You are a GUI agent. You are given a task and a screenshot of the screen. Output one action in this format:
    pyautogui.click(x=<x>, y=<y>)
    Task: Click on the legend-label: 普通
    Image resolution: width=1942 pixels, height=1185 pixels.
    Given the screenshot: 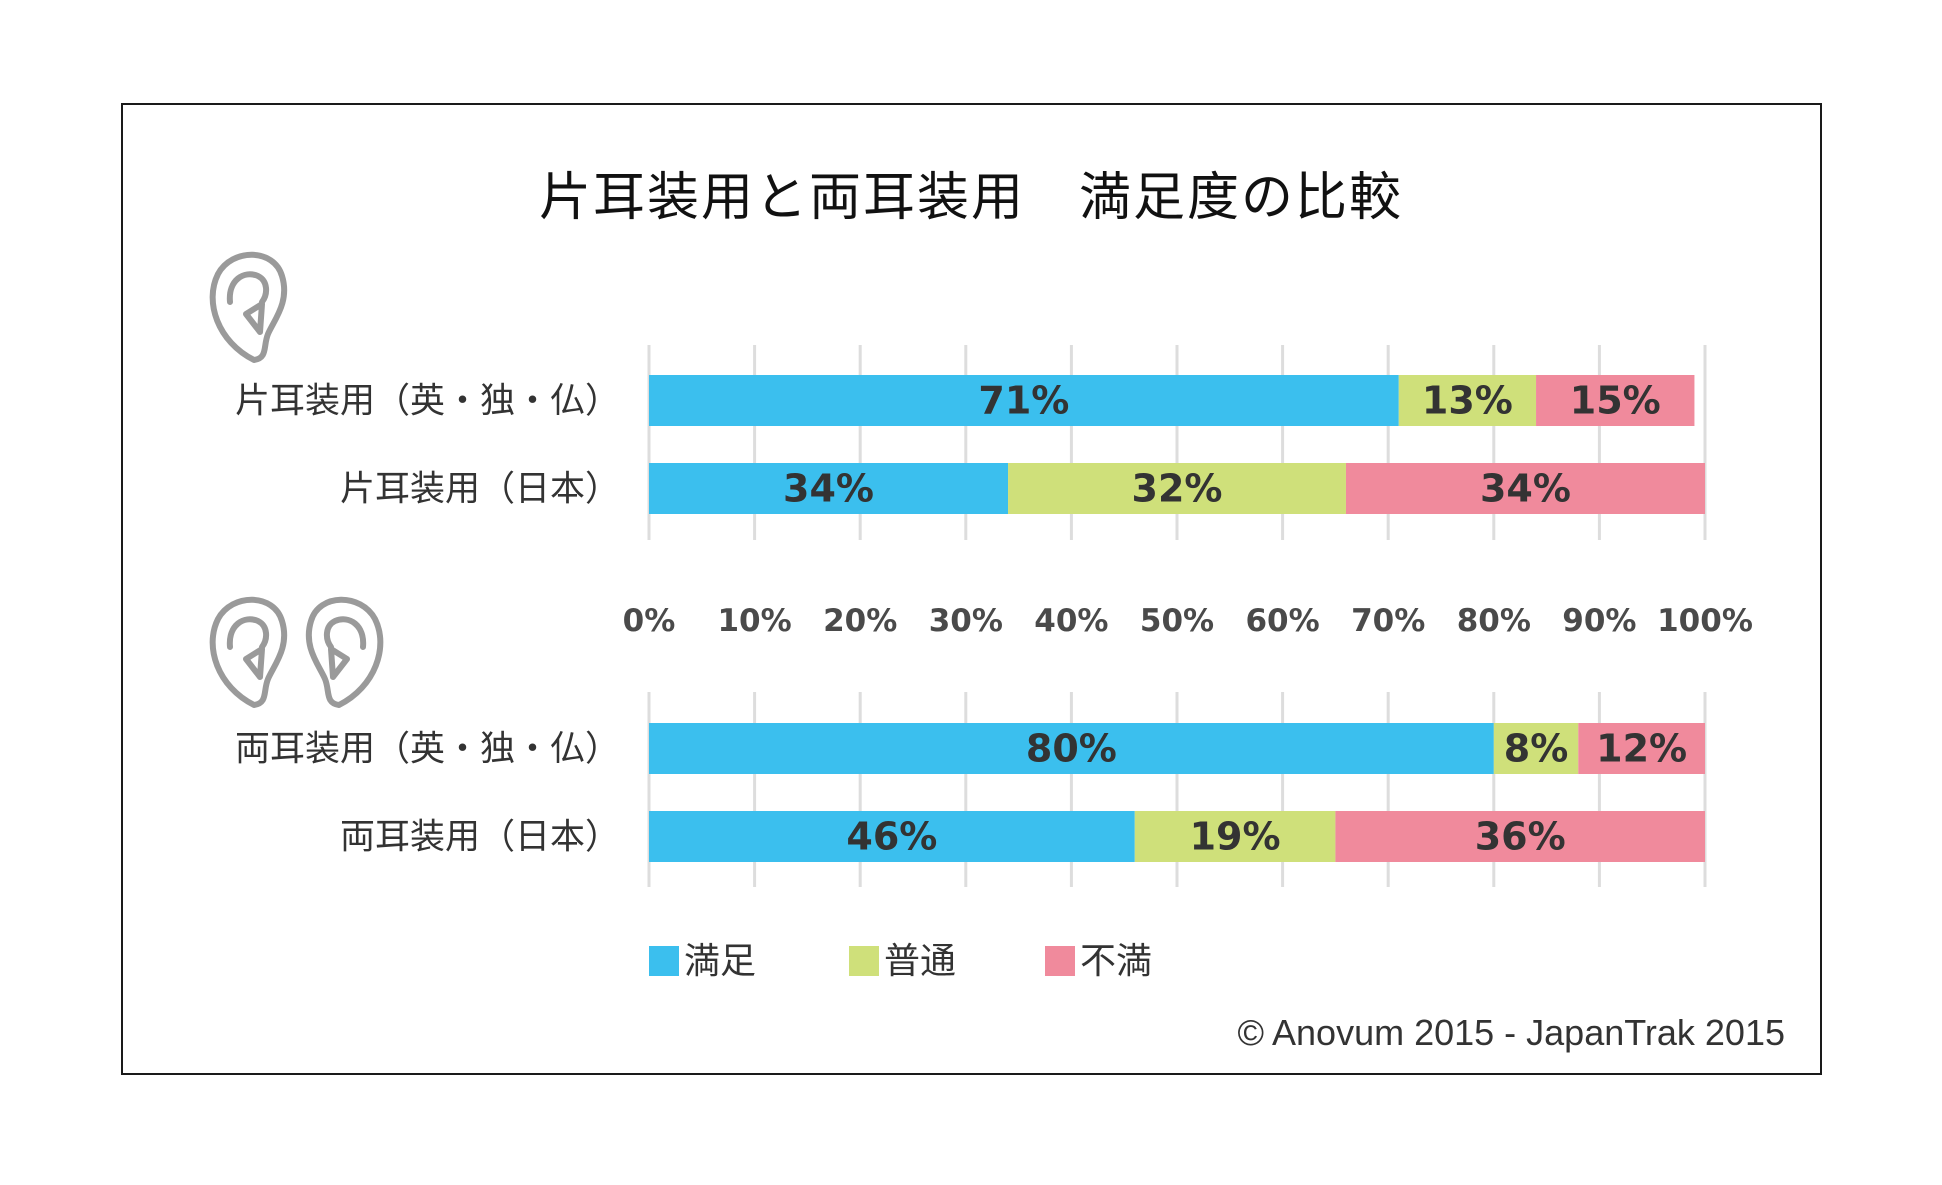 What is the action you would take?
    pyautogui.click(x=920, y=961)
    